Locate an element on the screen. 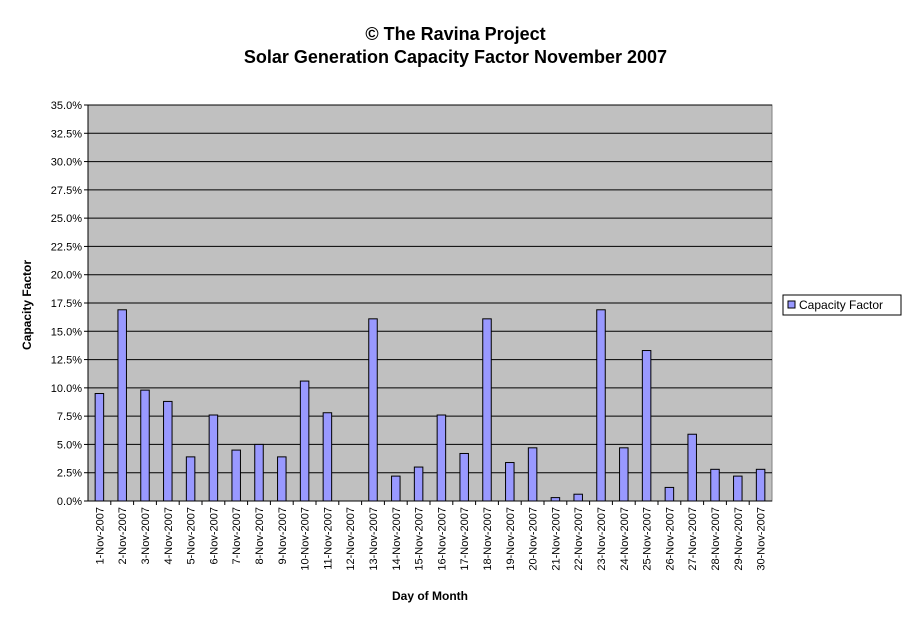 This screenshot has height=623, width=911. y-tick-label: 25.0% is located at coordinates (66, 219).